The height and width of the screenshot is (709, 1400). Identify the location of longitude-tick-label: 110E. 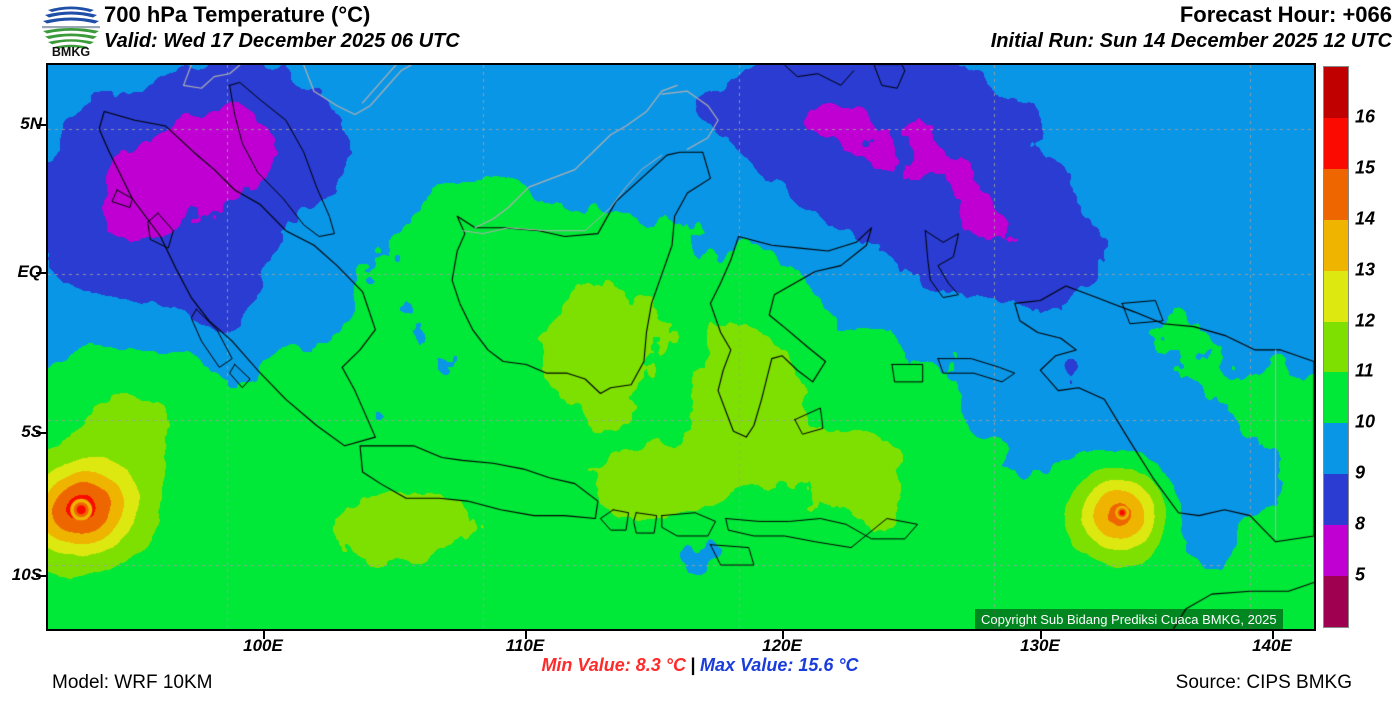
(525, 645).